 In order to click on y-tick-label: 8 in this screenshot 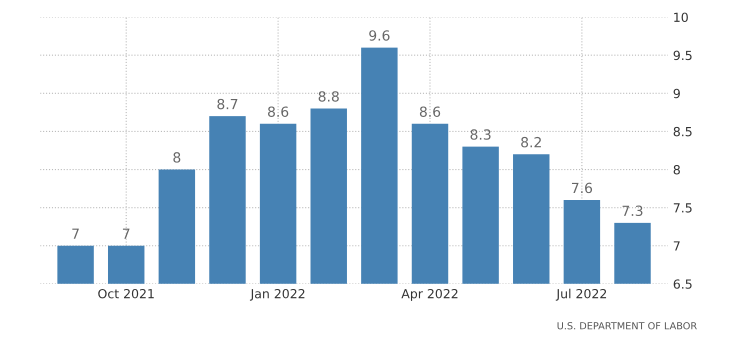, I will do `click(677, 169)`.